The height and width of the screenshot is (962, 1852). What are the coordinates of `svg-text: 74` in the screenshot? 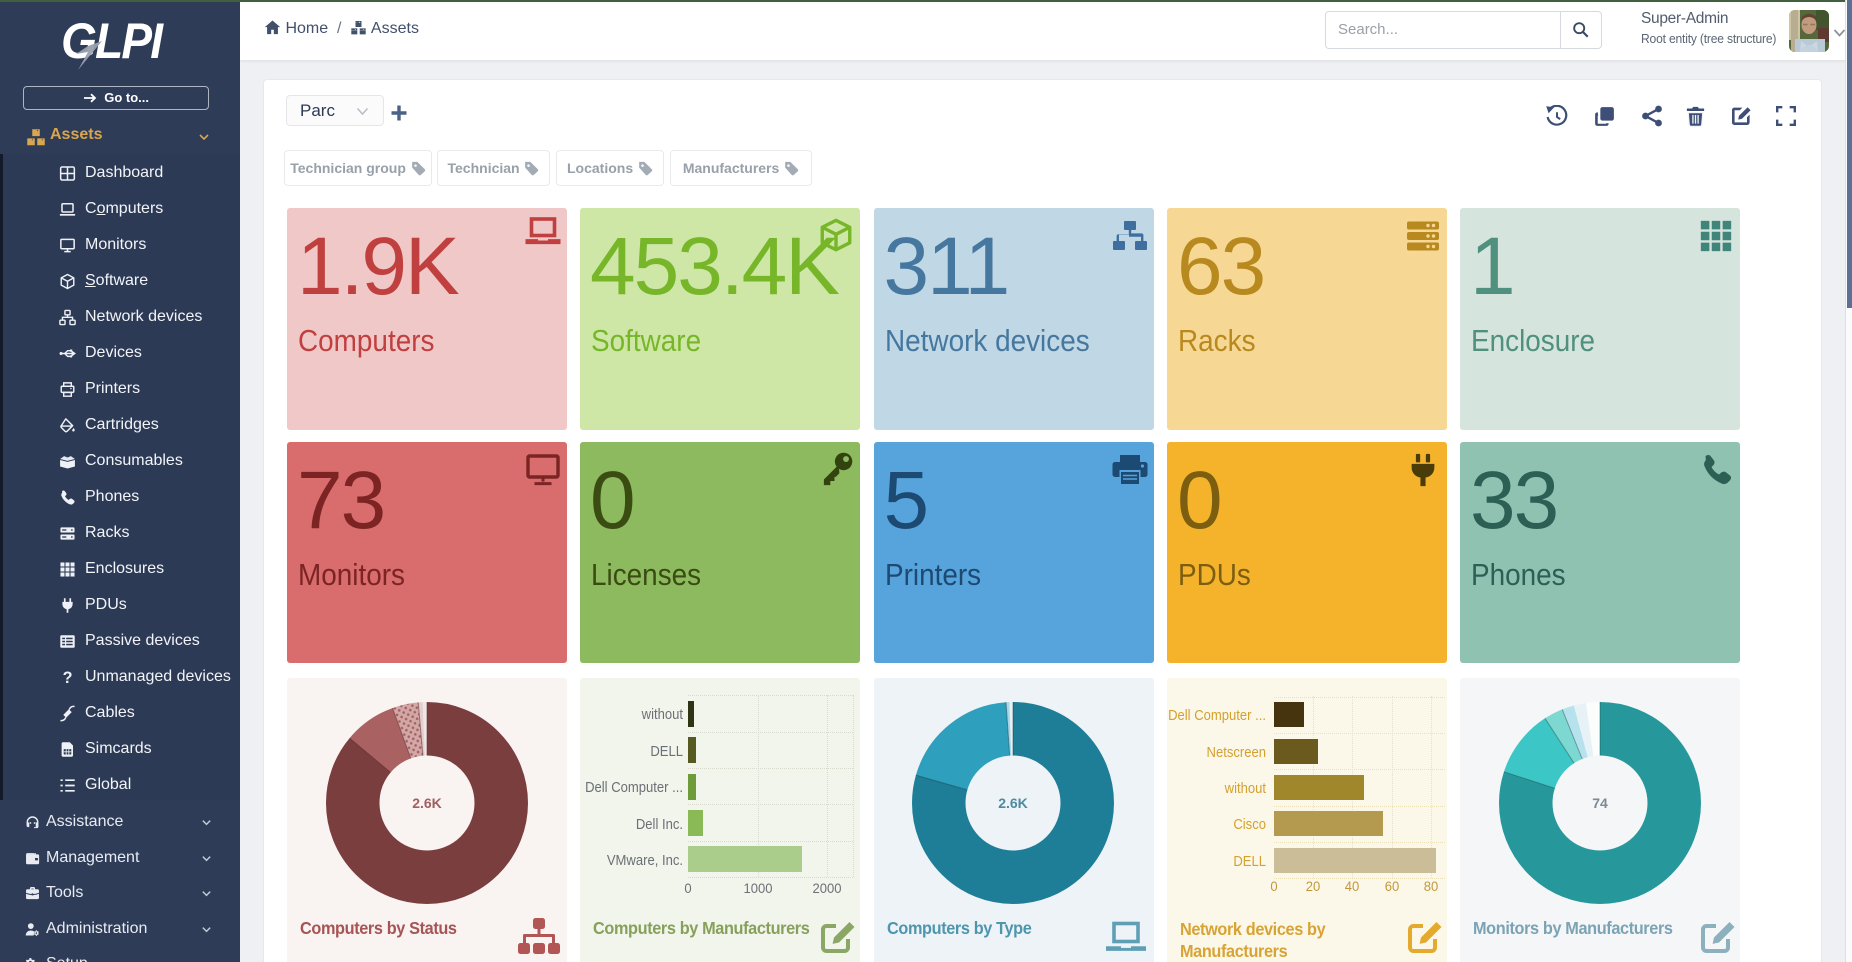 It's located at (1600, 803).